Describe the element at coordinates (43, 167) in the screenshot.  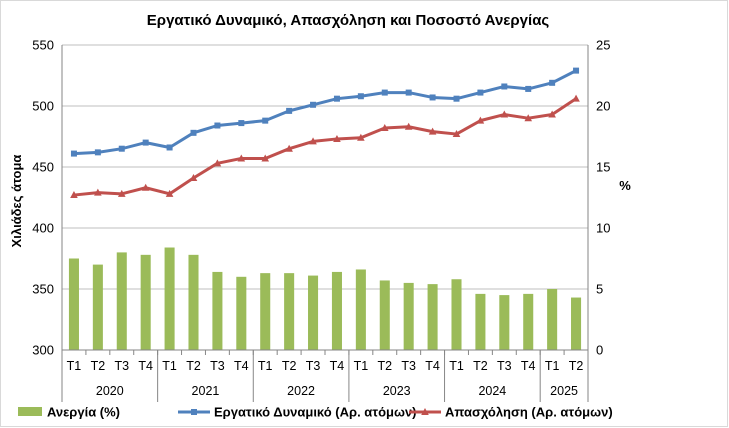
I see `y-tick-label: 450` at that location.